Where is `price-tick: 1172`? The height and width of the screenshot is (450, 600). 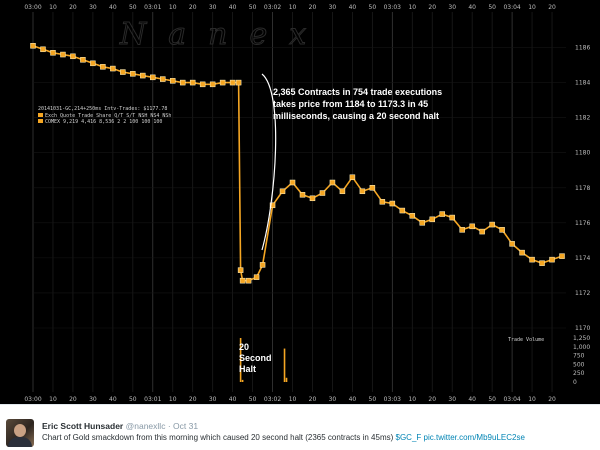 price-tick: 1172 is located at coordinates (582, 293).